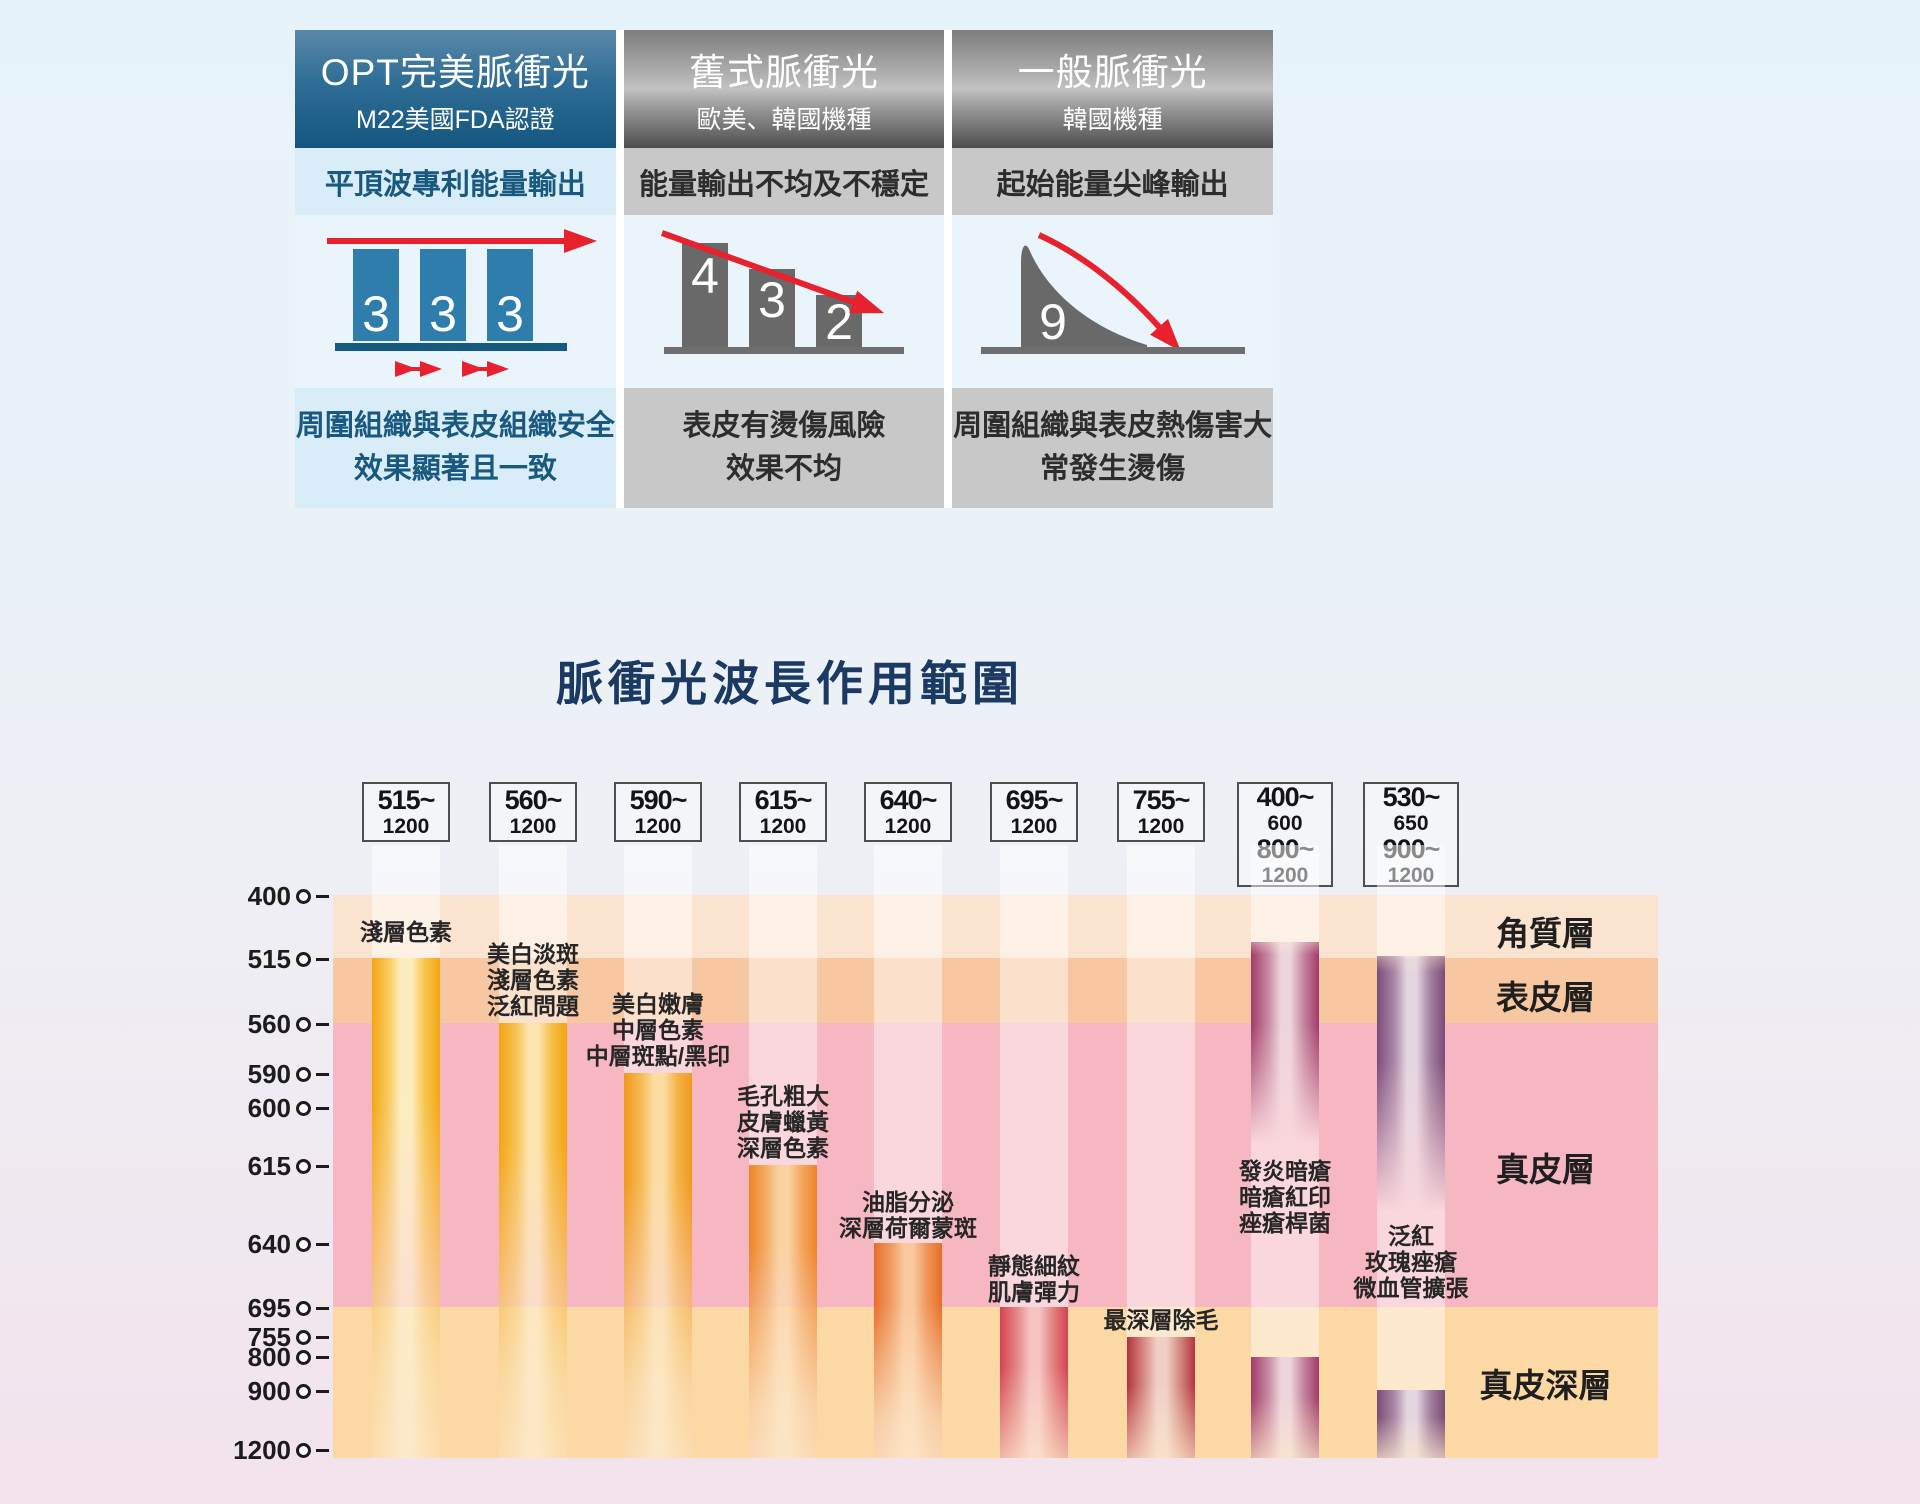 The image size is (1920, 1504). Describe the element at coordinates (1285, 1197) in the screenshot. I see `bar-indication-label: 發炎暗瘡 暗瘡紅印 痤瘡桿菌` at that location.